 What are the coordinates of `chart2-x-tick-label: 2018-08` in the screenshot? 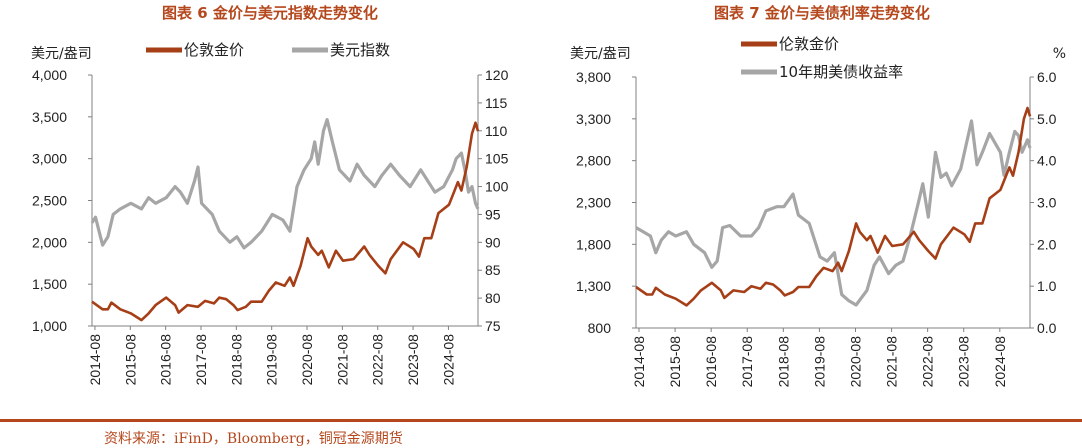 It's located at (783, 362).